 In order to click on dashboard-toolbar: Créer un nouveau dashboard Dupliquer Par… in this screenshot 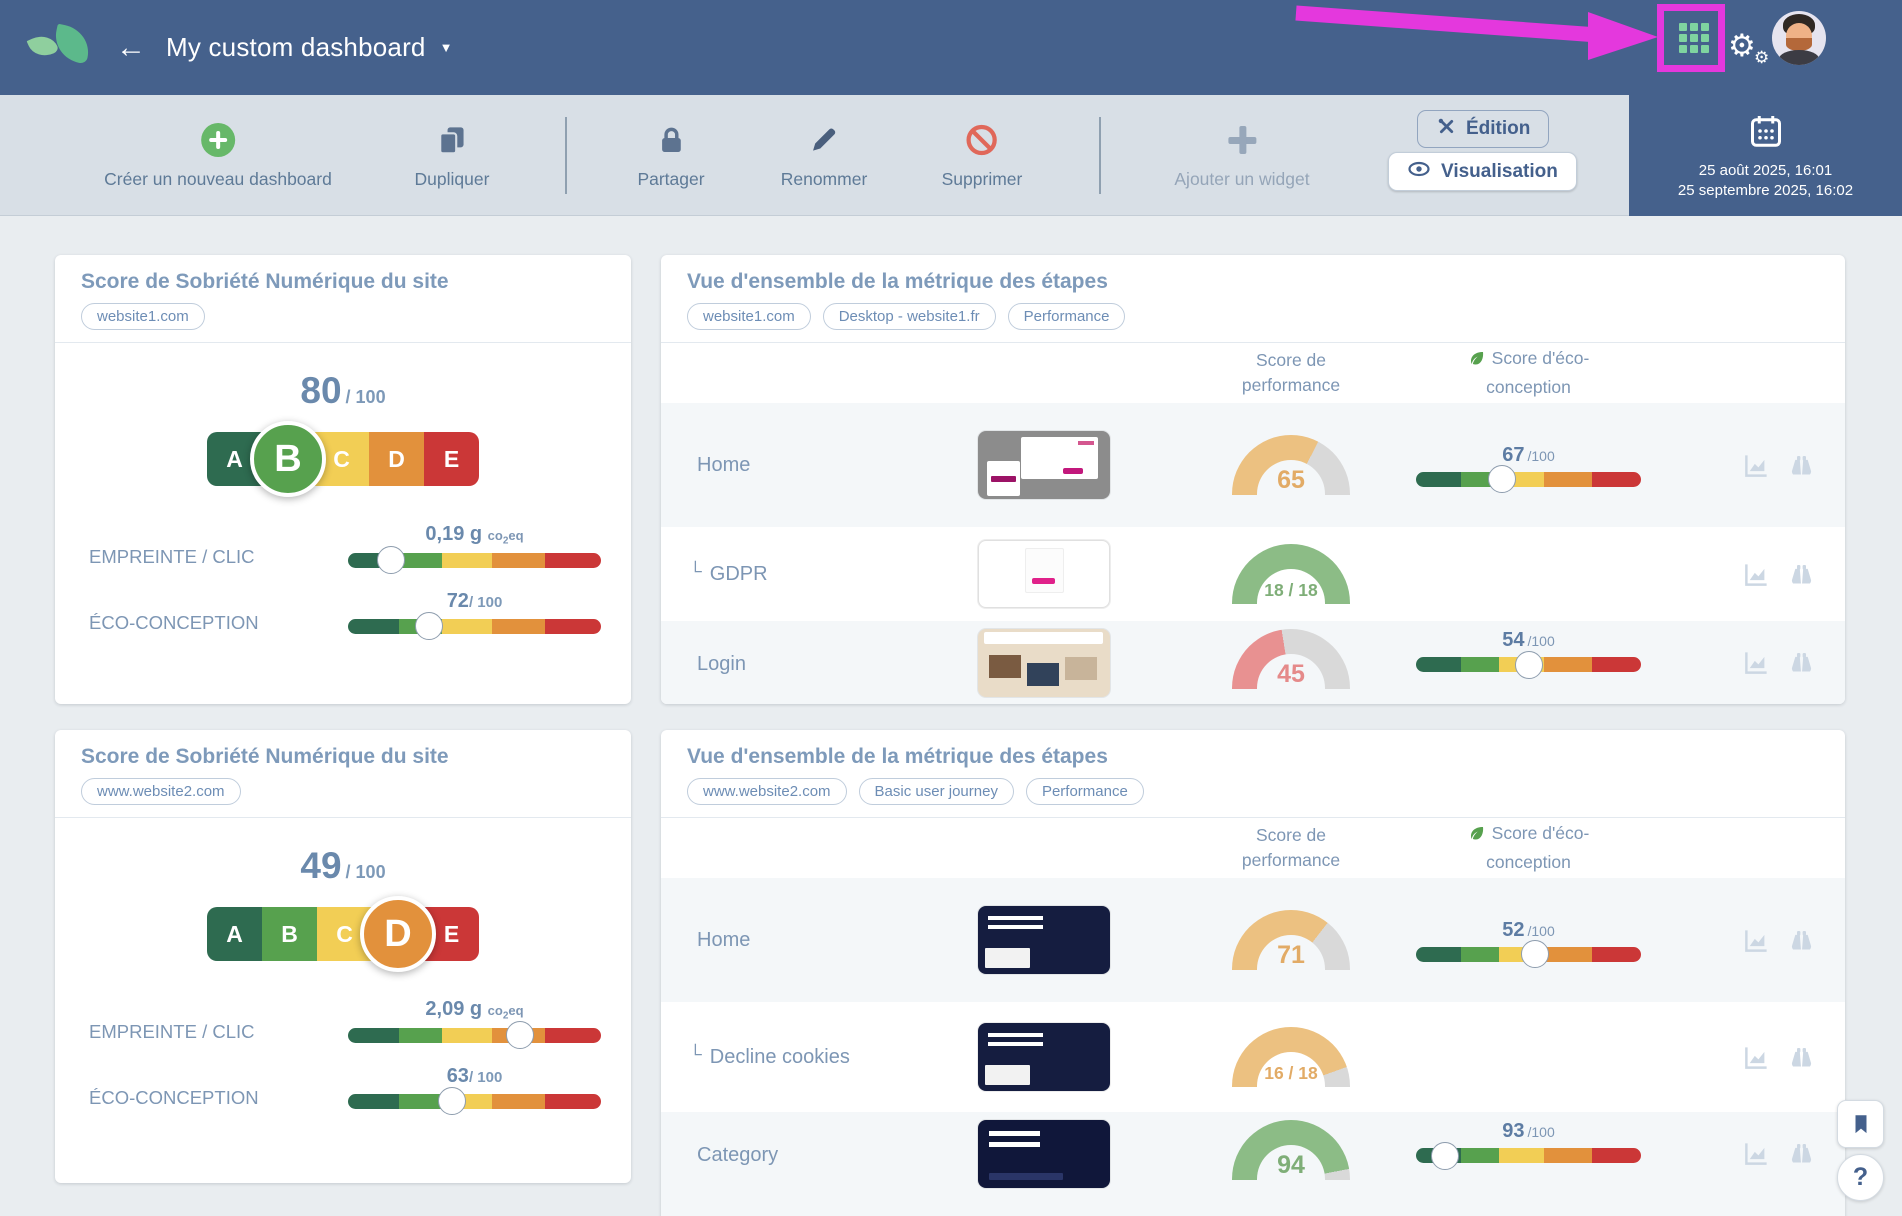, I will do `click(951, 155)`.